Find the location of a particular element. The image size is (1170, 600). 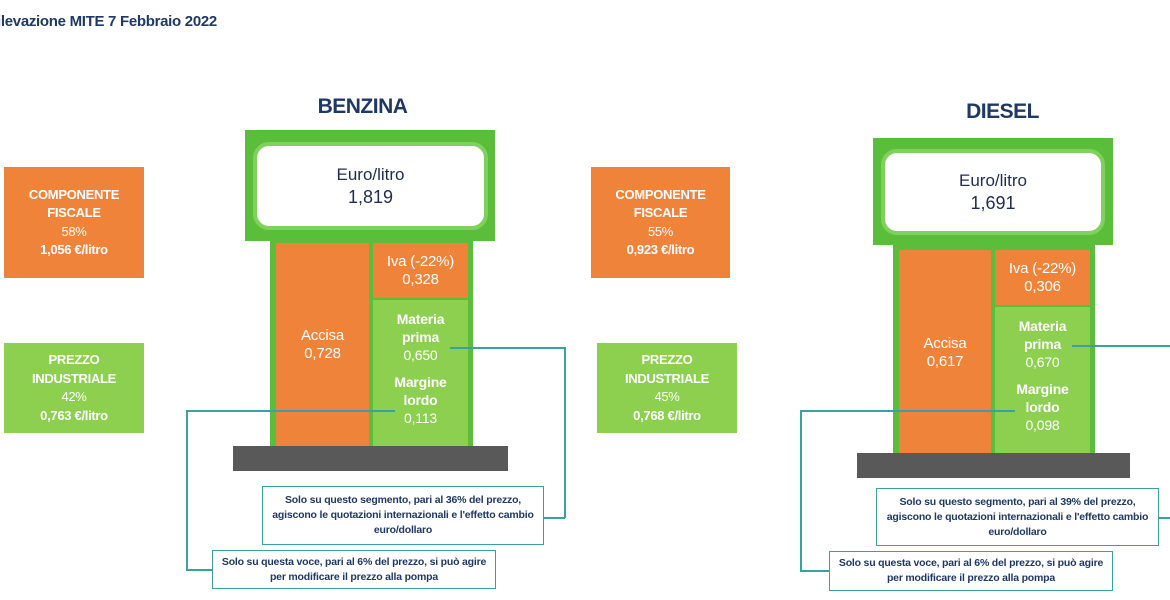

diesel-pump-base is located at coordinates (993, 465).